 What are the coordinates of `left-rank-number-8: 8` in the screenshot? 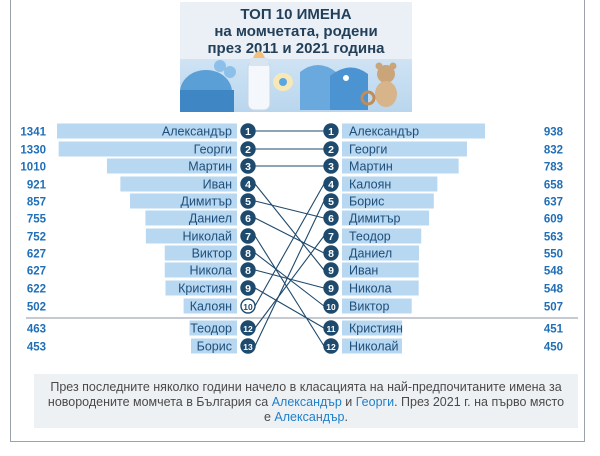 It's located at (248, 271).